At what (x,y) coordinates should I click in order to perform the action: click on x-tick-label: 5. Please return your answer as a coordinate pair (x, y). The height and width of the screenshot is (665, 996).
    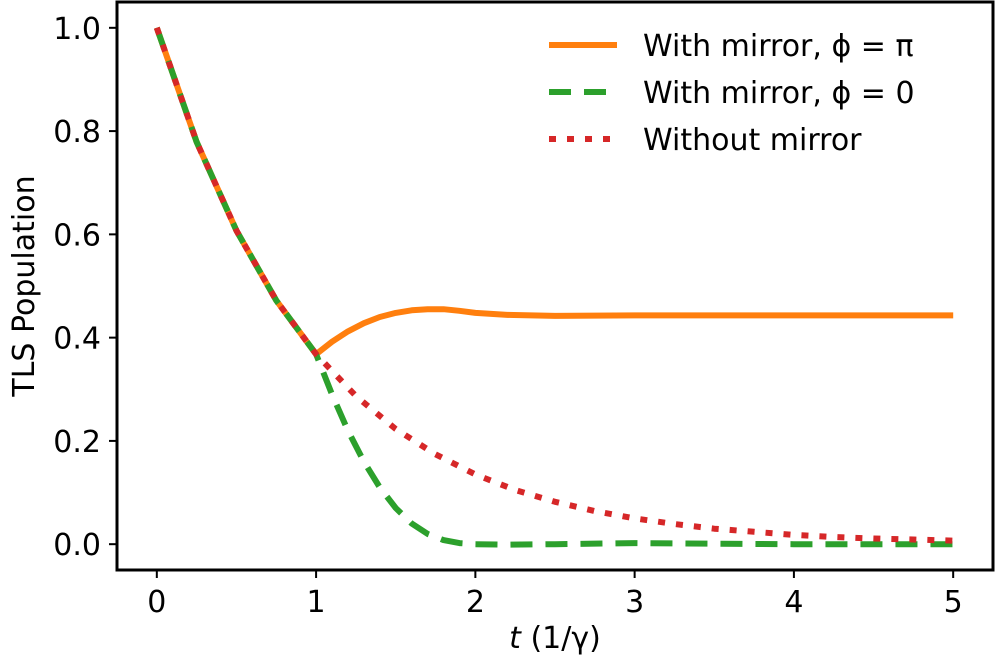
    Looking at the image, I should click on (953, 602).